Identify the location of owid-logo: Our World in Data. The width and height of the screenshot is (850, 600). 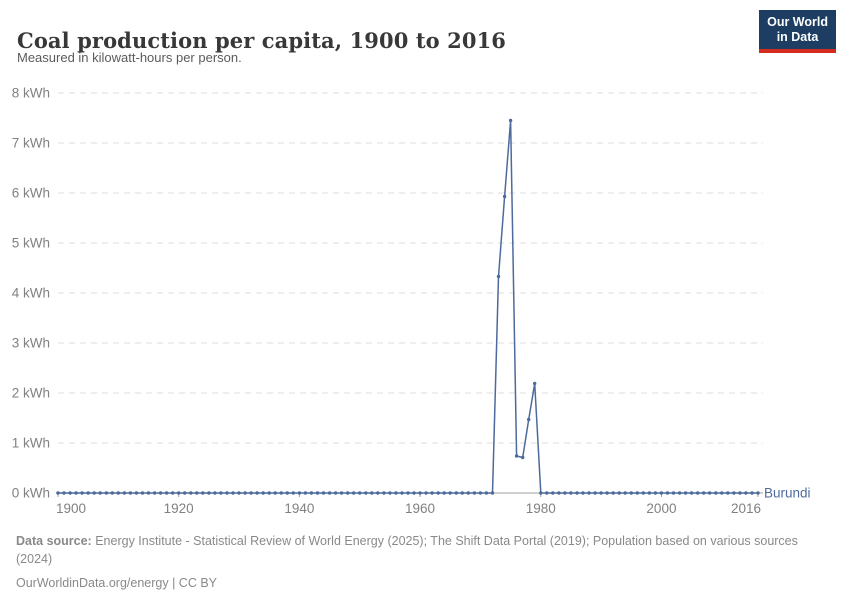
(797, 31).